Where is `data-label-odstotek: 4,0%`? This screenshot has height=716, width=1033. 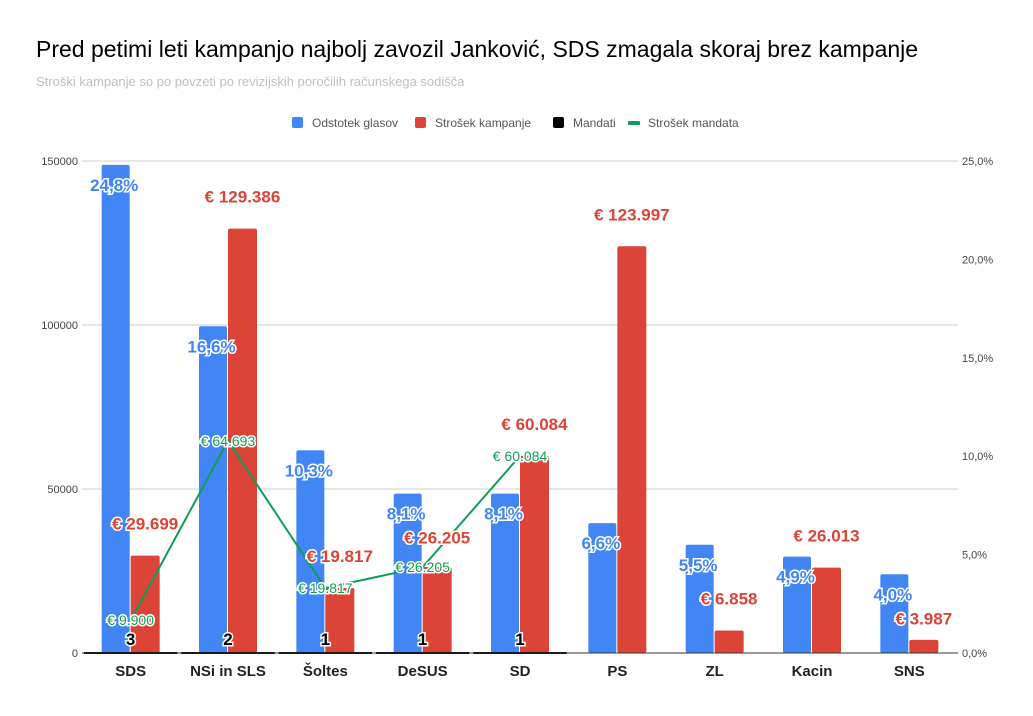 data-label-odstotek: 4,0% is located at coordinates (892, 594).